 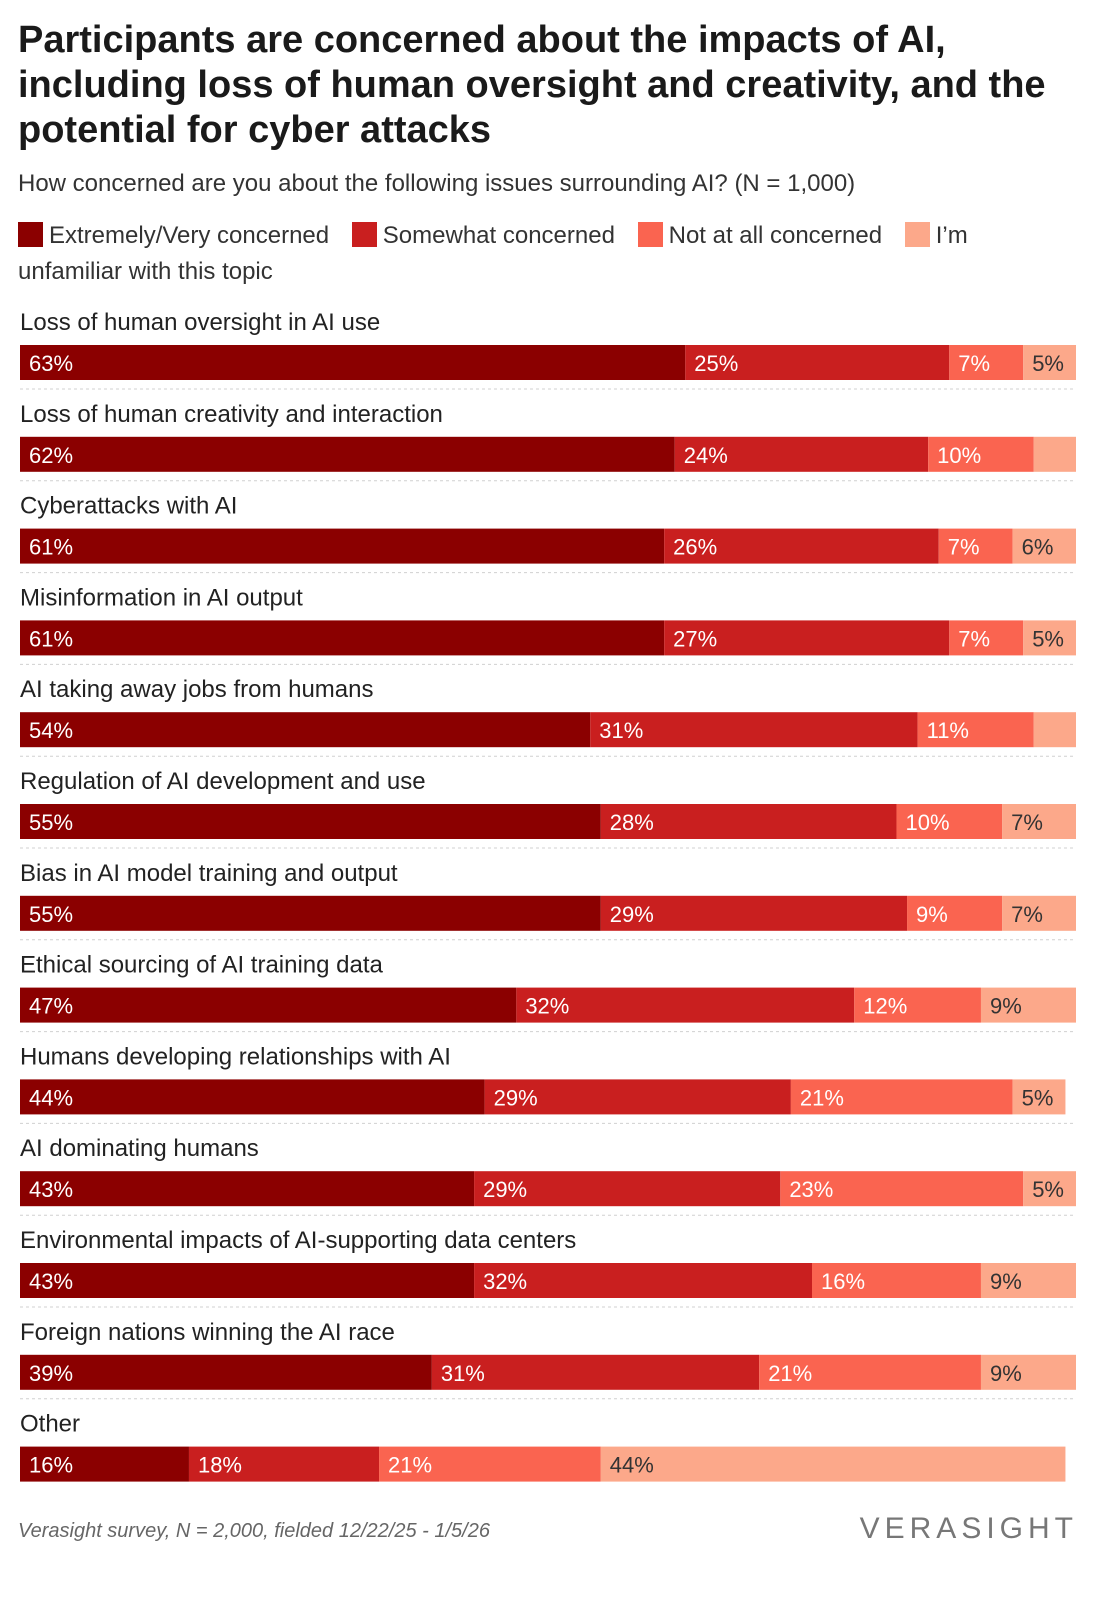 What do you see at coordinates (51, 1097) in the screenshot?
I see `value-label: 44%` at bounding box center [51, 1097].